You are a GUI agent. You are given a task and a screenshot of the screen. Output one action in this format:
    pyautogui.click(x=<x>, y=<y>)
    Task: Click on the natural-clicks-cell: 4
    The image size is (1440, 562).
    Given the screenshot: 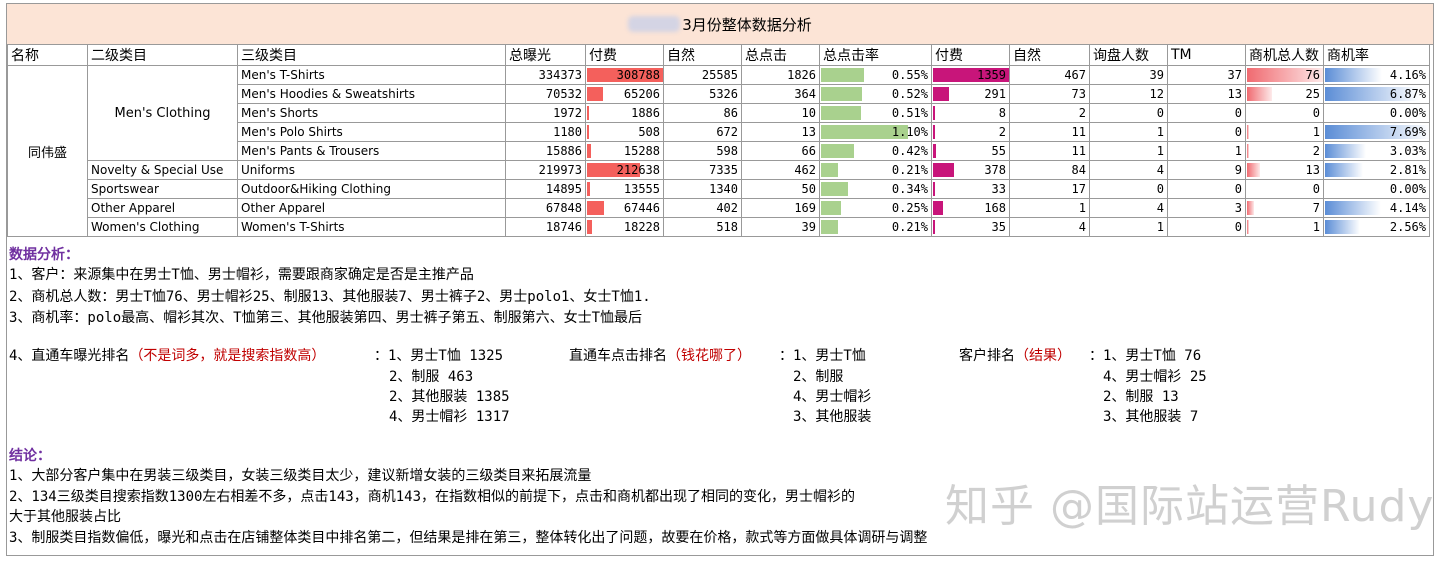 What is the action you would take?
    pyautogui.click(x=1049, y=227)
    